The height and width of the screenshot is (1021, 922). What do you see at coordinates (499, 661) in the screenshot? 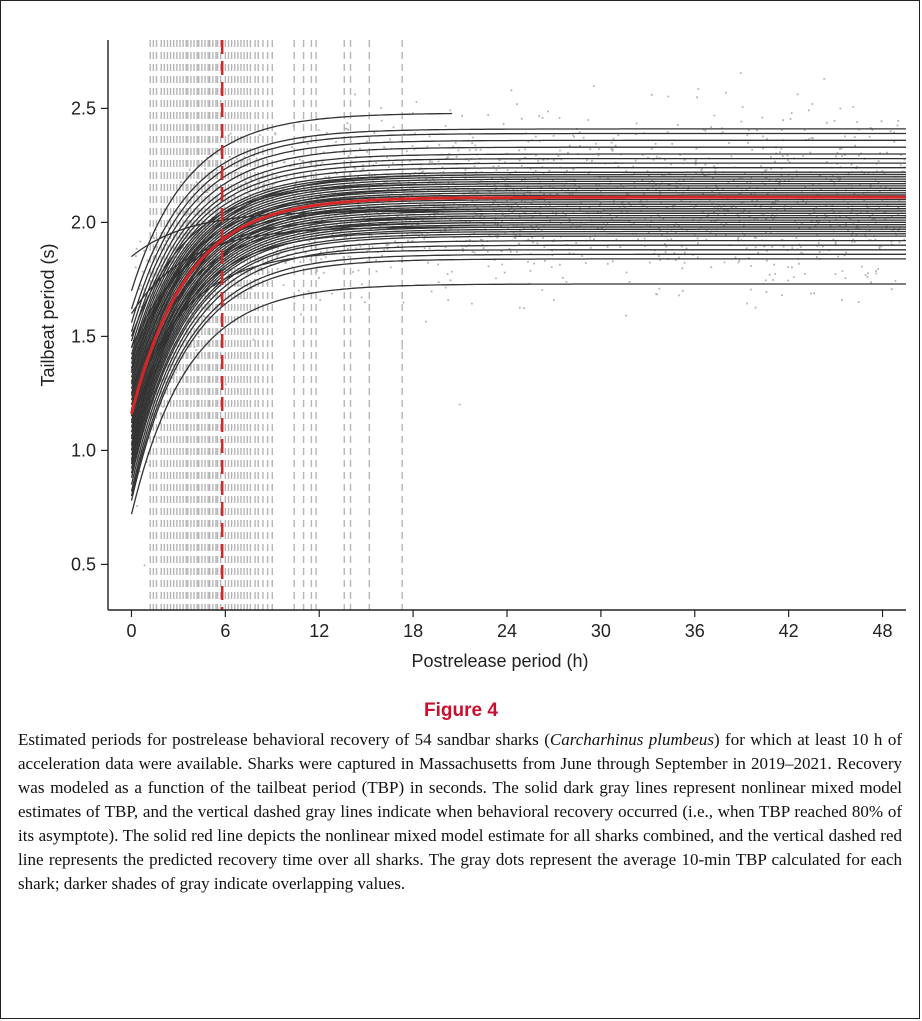
I see `x-axis-label: Postrelease period (h)` at bounding box center [499, 661].